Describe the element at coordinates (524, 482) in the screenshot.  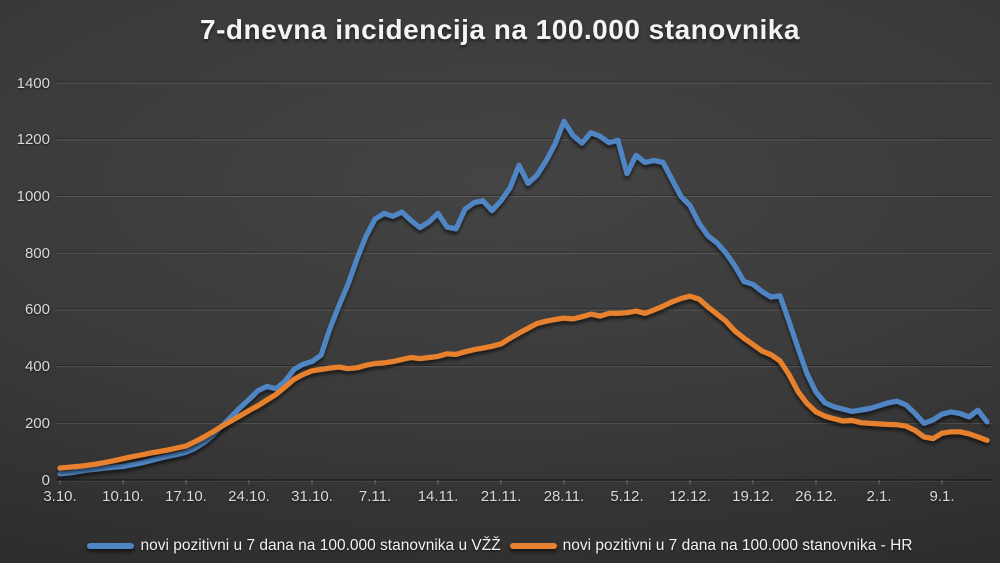
I see `x-axis-line` at that location.